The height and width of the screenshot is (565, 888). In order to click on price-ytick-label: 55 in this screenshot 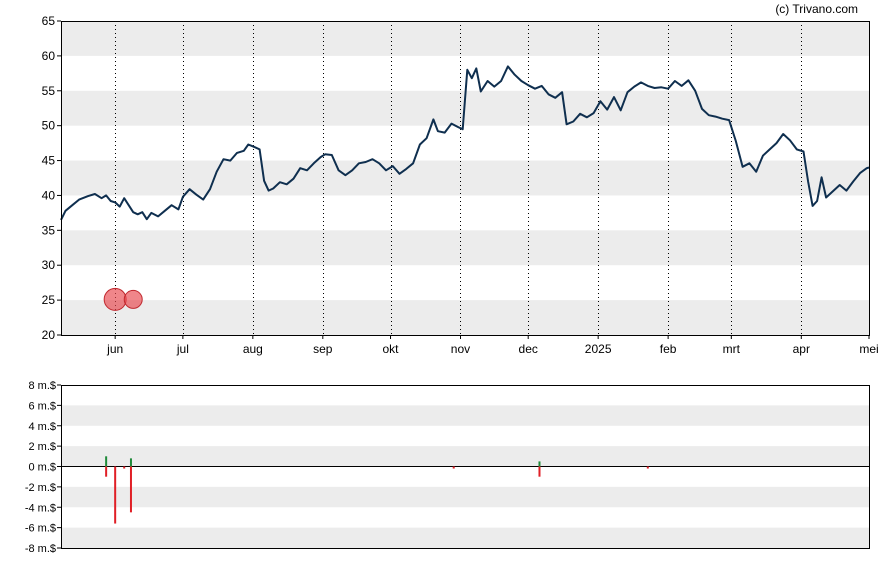, I will do `click(49, 91)`.